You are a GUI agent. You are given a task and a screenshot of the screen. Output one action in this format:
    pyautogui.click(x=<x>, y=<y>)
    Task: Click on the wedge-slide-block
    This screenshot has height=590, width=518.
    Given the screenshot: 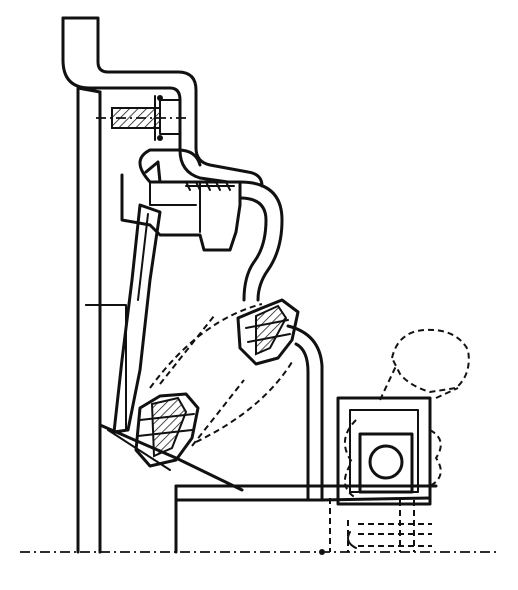 What is the action you would take?
    pyautogui.click(x=268, y=488)
    